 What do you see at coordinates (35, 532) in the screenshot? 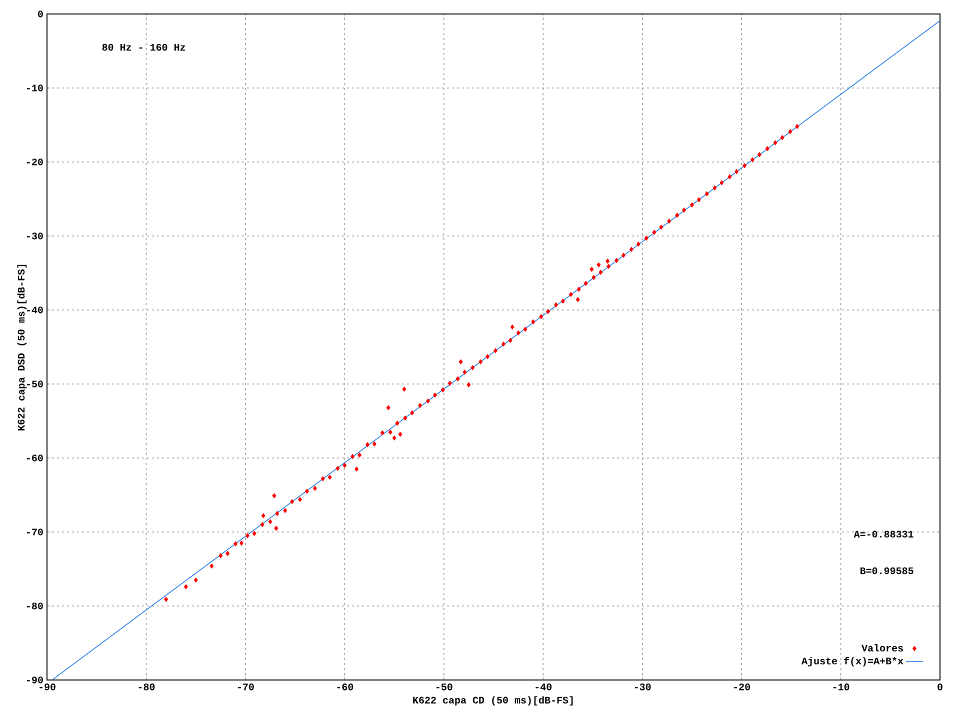
I see `y-tick-label: -70` at bounding box center [35, 532].